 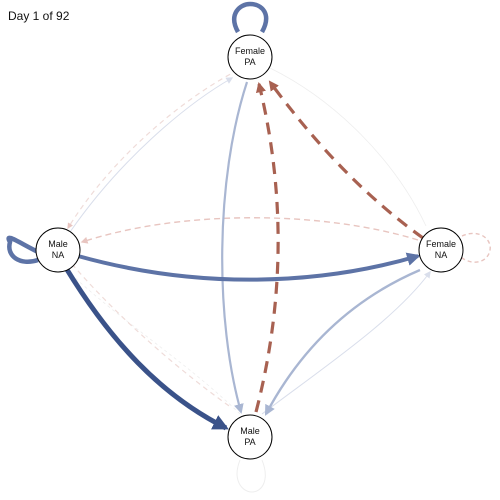 I want to click on node-female-pa: Female PA, so click(x=250, y=57).